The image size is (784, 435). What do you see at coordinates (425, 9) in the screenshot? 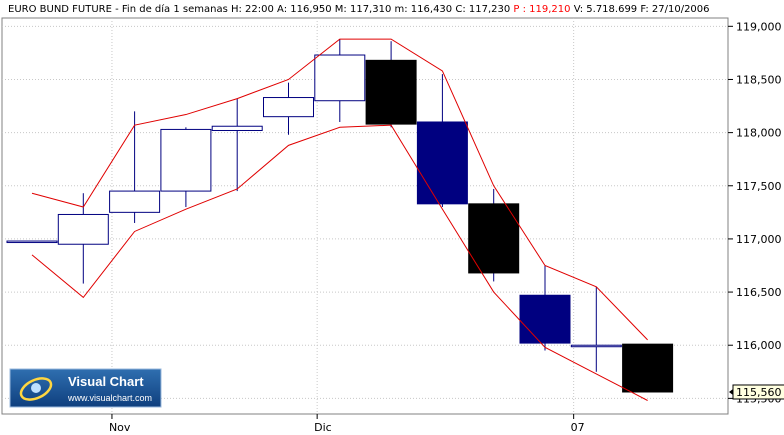
I see `header-field: m: 116,430` at bounding box center [425, 9].